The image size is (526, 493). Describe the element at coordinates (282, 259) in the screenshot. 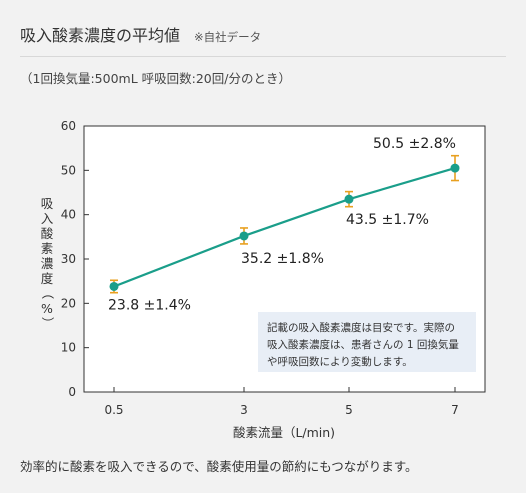

I see `data-label: 35.2 ±1.8%` at that location.